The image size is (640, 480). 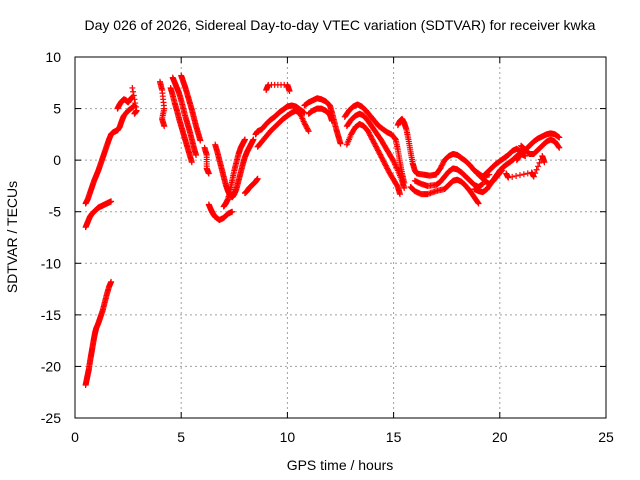 What do you see at coordinates (51, 366) in the screenshot?
I see `y-tick-label: -20` at bounding box center [51, 366].